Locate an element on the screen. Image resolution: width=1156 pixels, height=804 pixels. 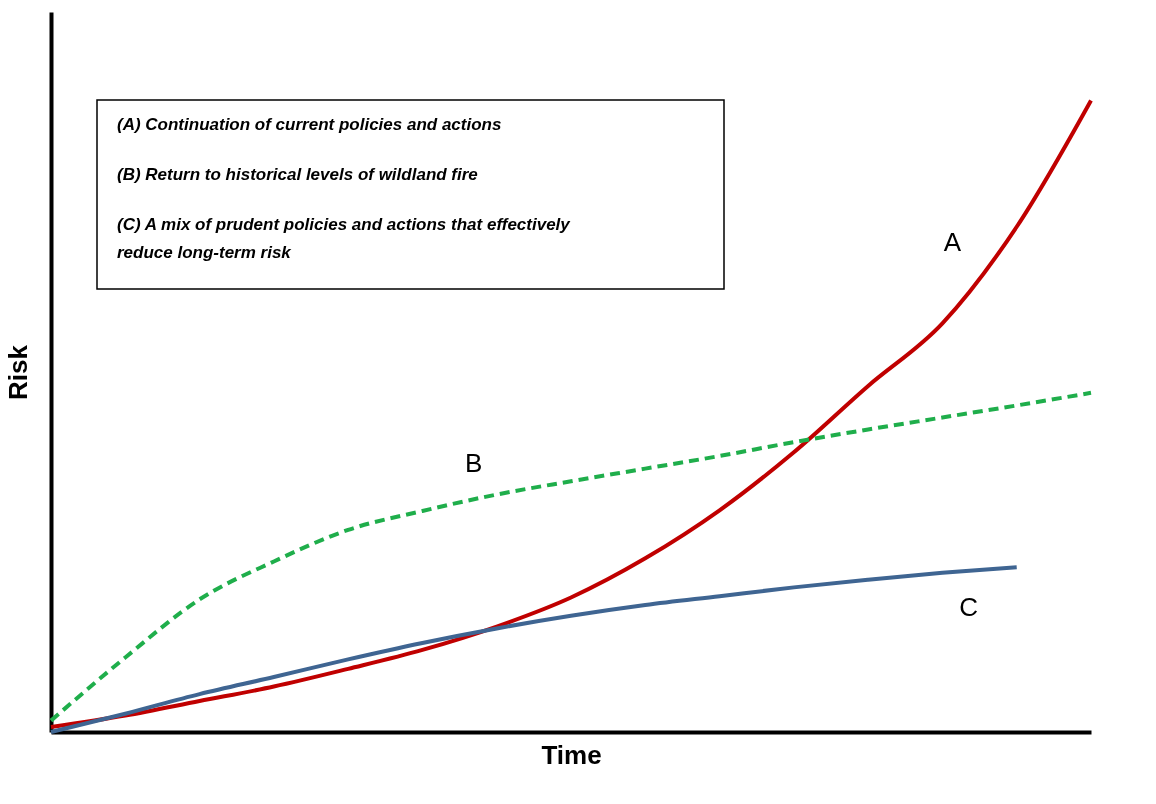
y-axis-title: Risk is located at coordinates (17, 372).